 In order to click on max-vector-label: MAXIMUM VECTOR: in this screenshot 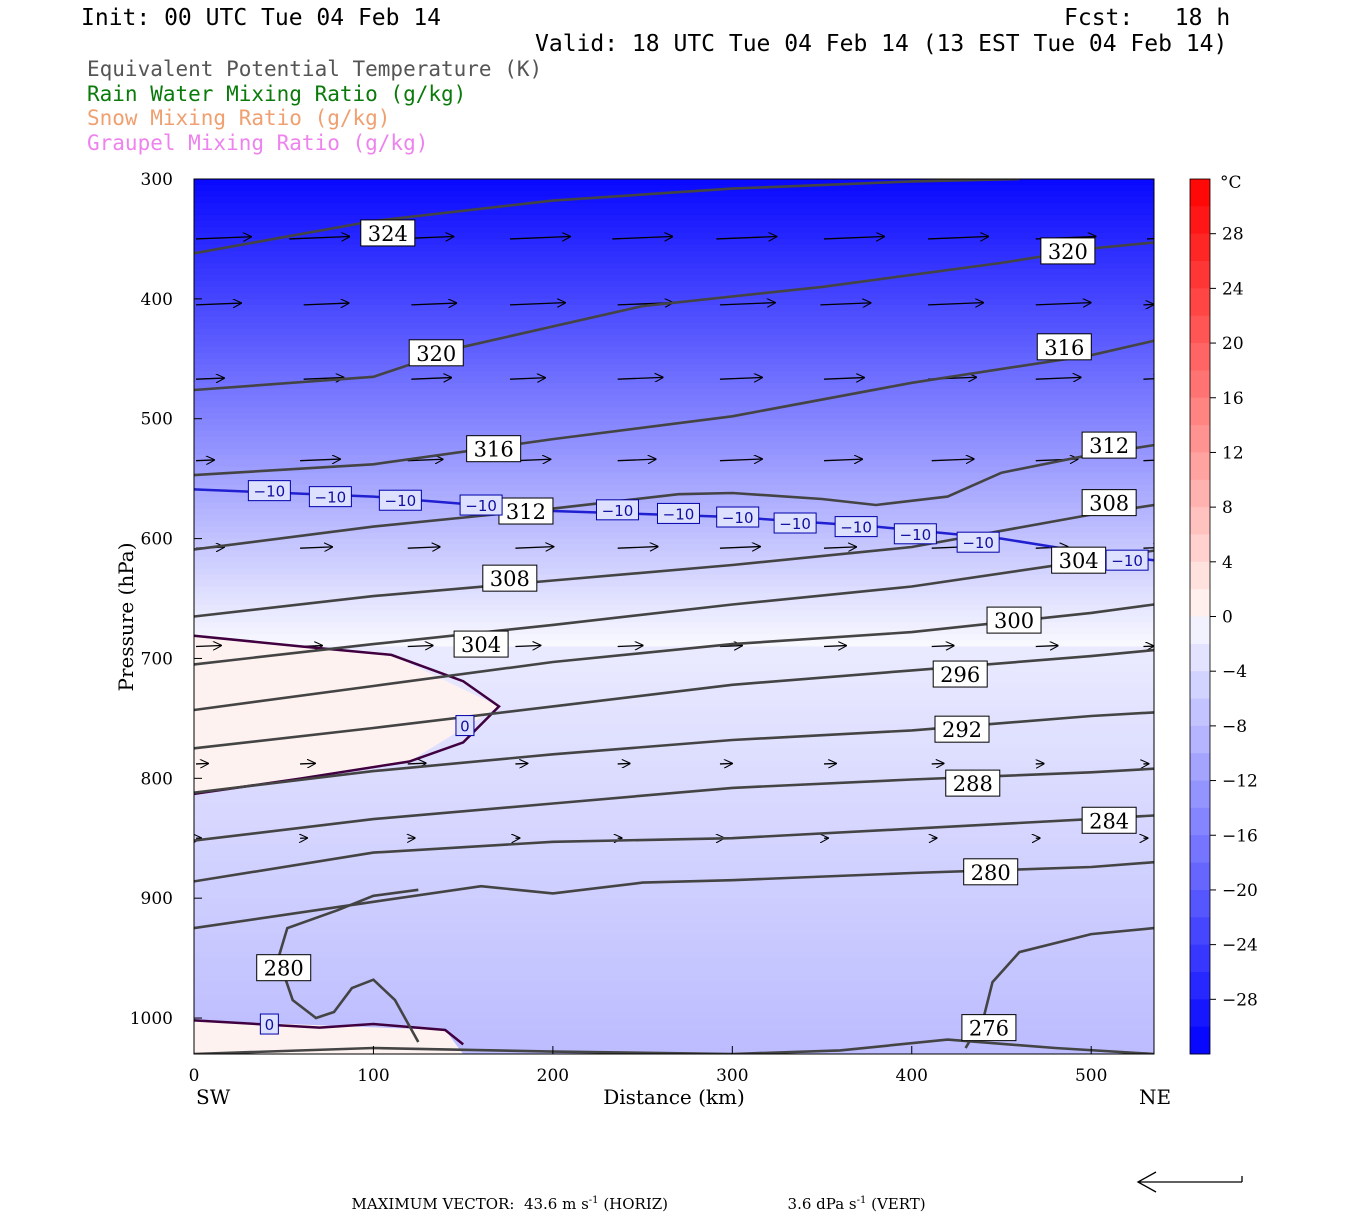, I will do `click(433, 1204)`.